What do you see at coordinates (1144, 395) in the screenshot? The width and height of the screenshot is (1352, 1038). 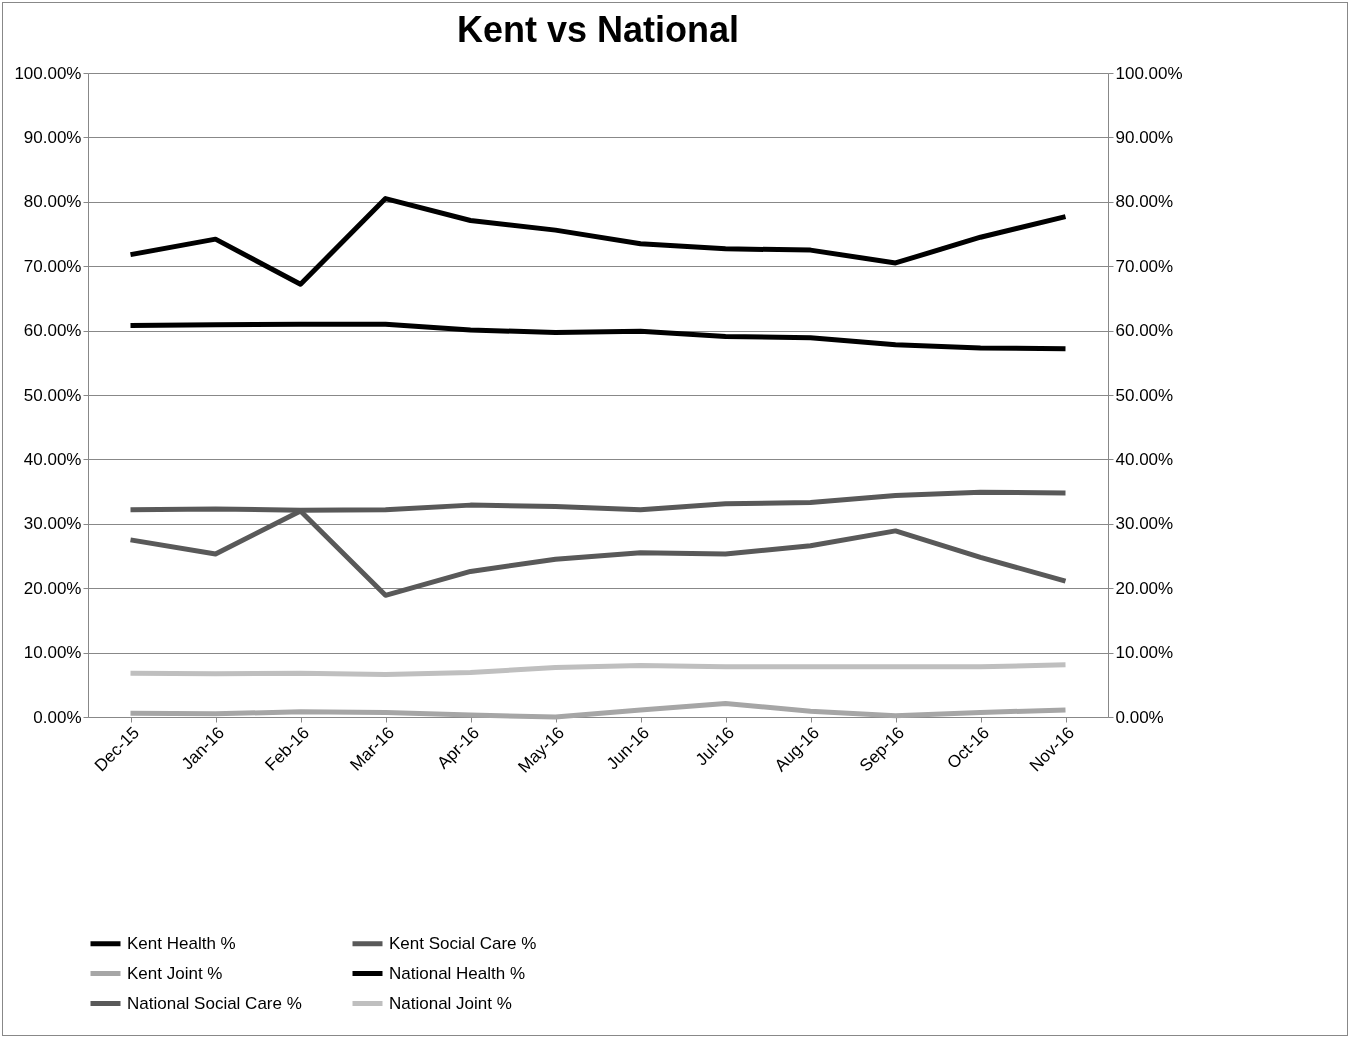 I see `y2-tick-label: 50.00%` at bounding box center [1144, 395].